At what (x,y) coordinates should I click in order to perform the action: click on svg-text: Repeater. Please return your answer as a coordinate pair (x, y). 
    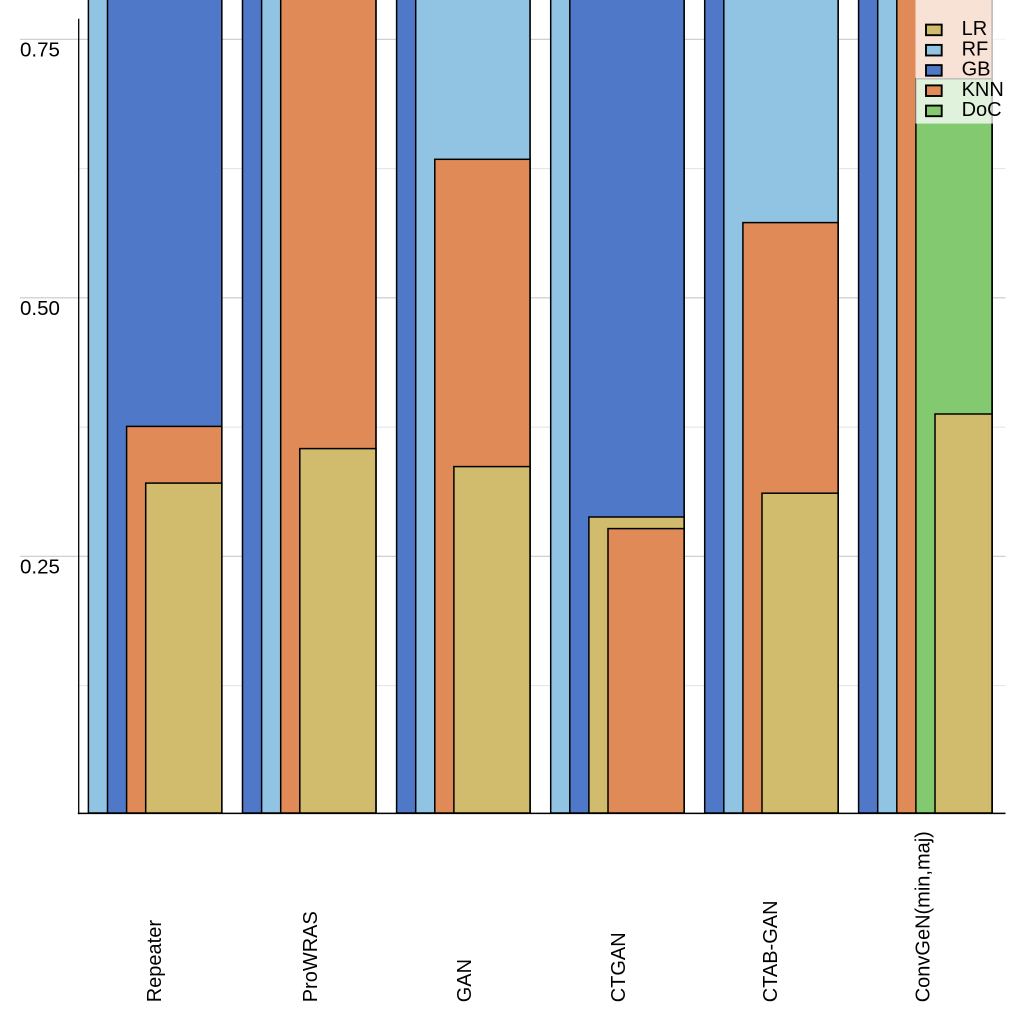
    Looking at the image, I should click on (155, 961).